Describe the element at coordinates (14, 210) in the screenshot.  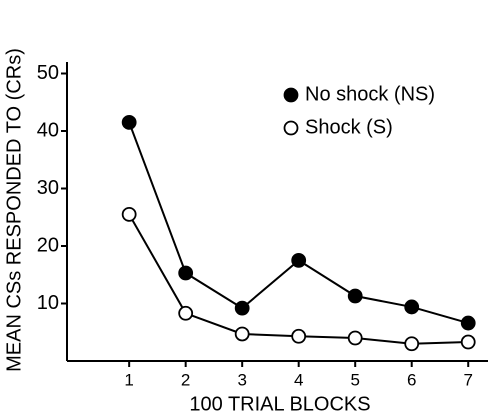
I see `y-axis-label: MEAN CSs RESPONDED TO (CRs)` at that location.